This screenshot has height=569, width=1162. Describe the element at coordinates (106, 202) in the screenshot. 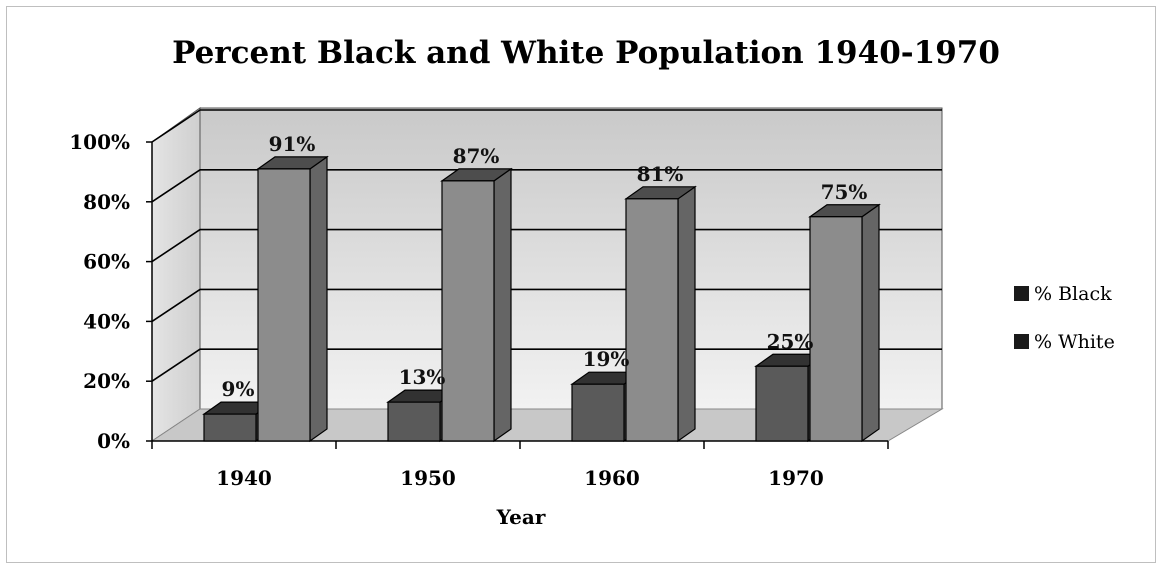

I see `y-tick-label: 80%` at that location.